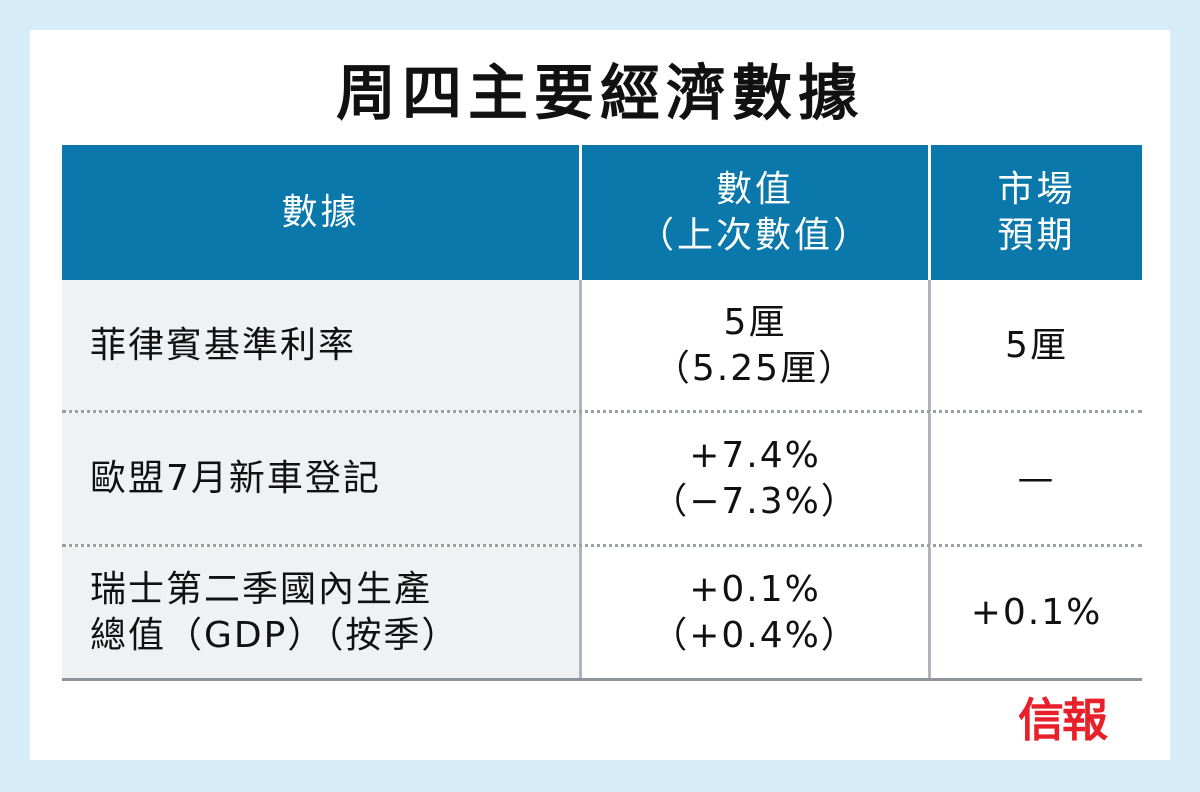 The height and width of the screenshot is (792, 1200). I want to click on header-data-label: 數據, so click(320, 212).